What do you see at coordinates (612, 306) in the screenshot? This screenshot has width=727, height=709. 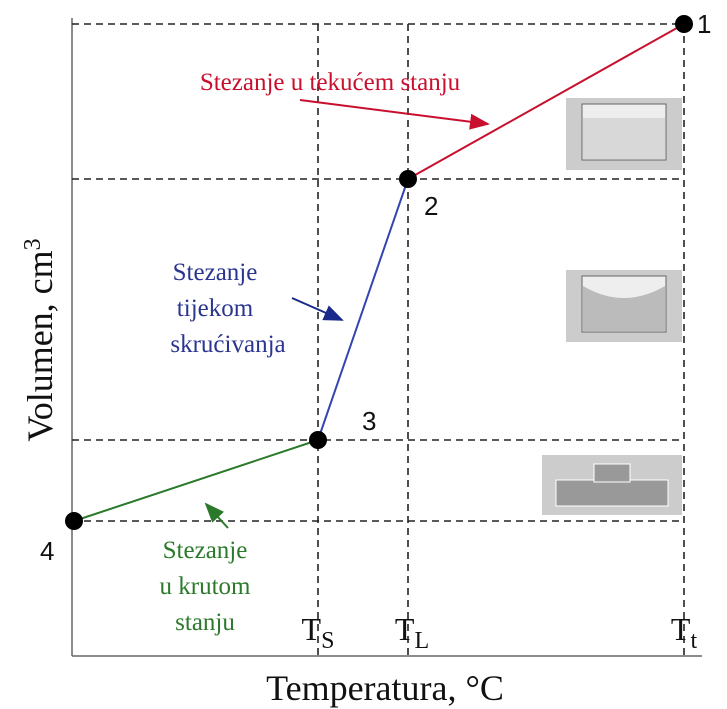 I see `mold-icons` at bounding box center [612, 306].